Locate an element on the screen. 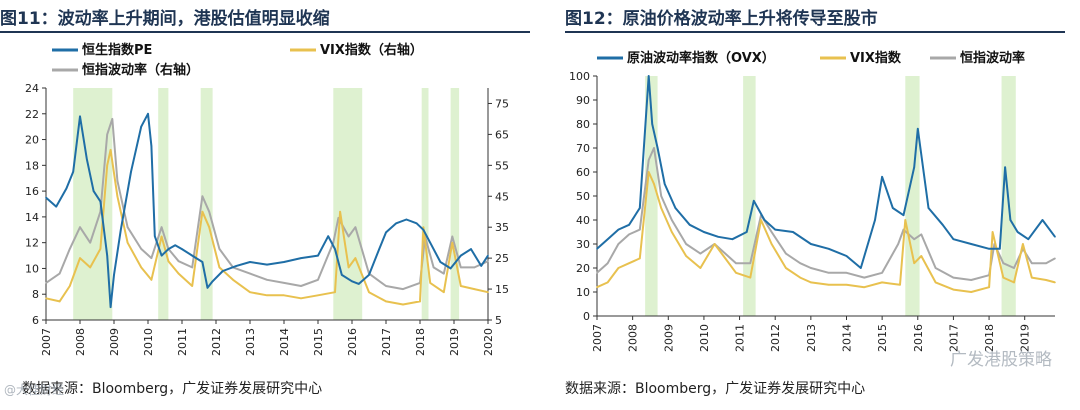  left-shaded-period is located at coordinates (163, 204).